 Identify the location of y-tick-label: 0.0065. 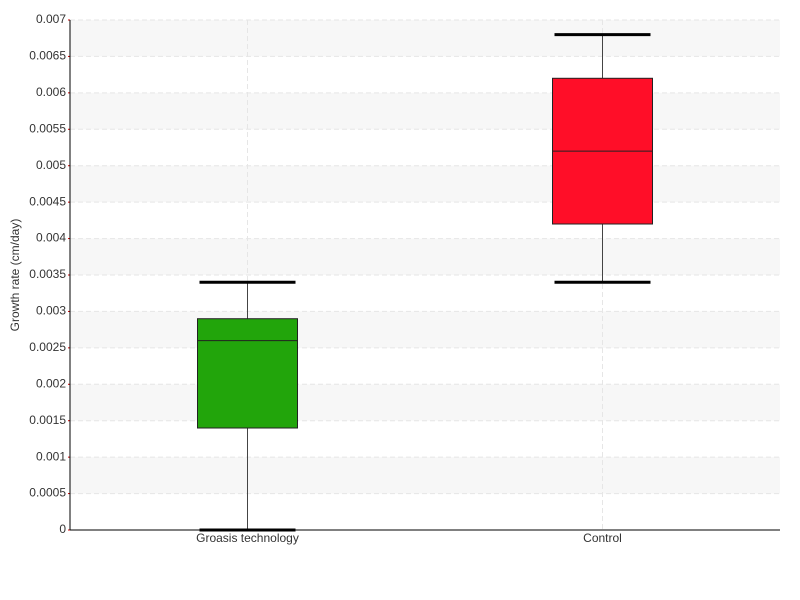
(47, 56).